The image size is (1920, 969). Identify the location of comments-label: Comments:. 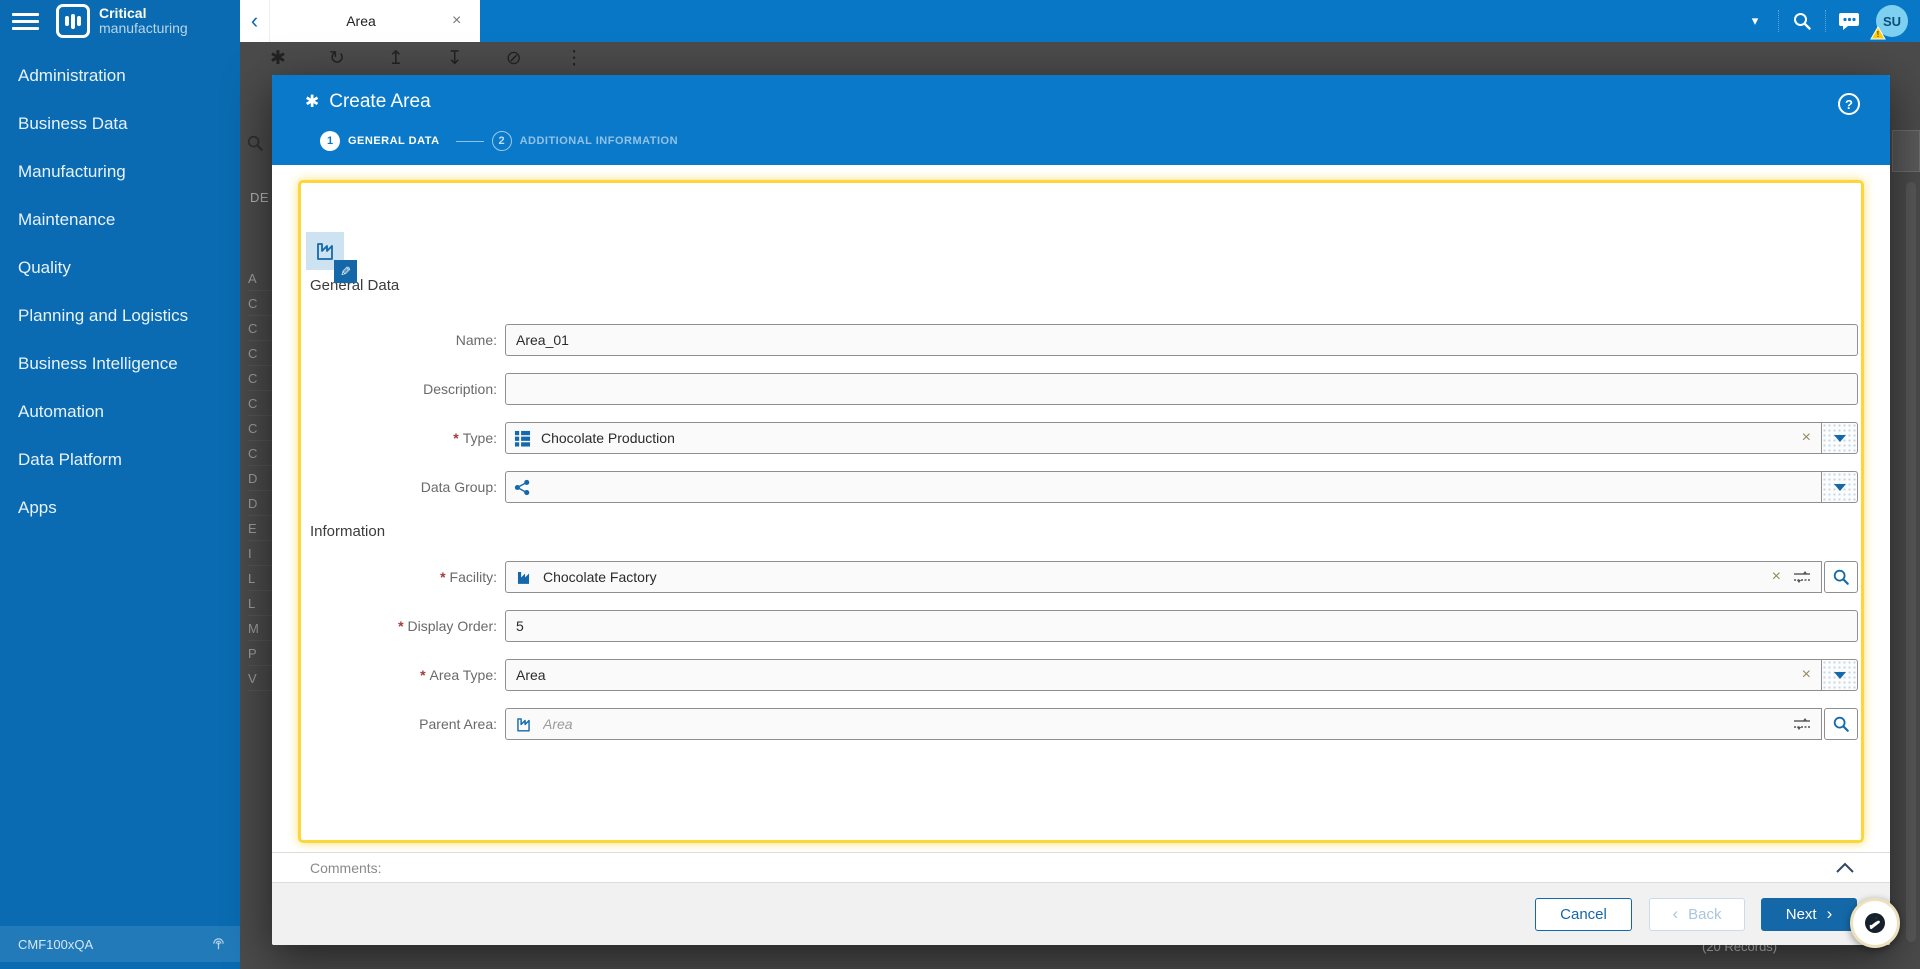
(346, 867).